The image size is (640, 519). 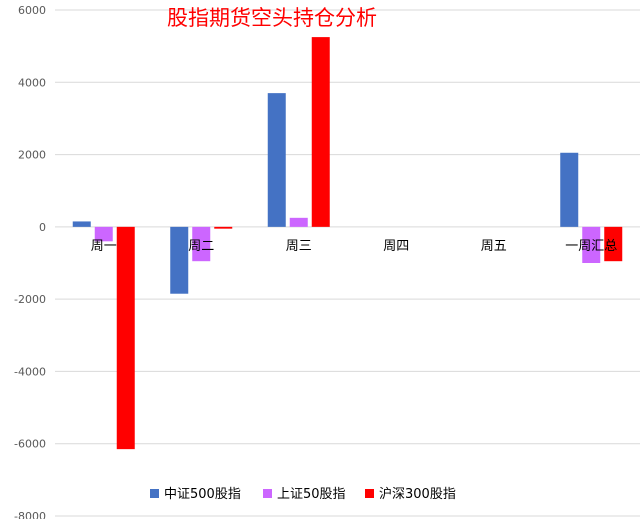 I want to click on legend-label: 上证50股指, so click(x=311, y=494).